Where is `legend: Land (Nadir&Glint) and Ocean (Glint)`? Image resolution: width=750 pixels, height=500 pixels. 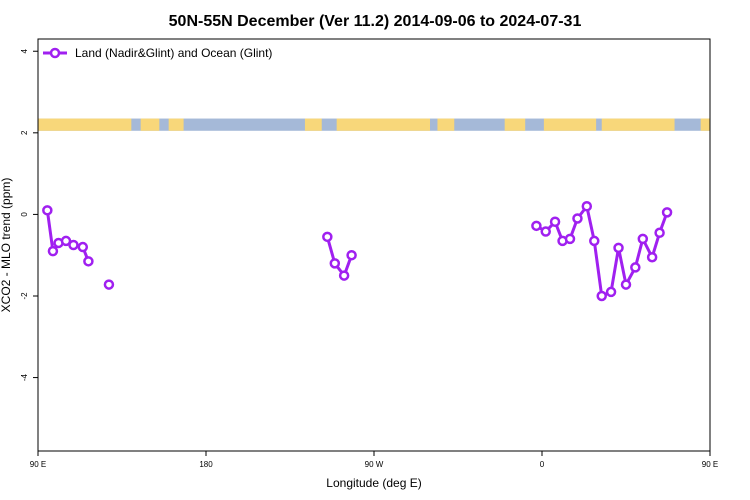 legend: Land (Nadir&Glint) and Ocean (Glint) is located at coordinates (157, 53).